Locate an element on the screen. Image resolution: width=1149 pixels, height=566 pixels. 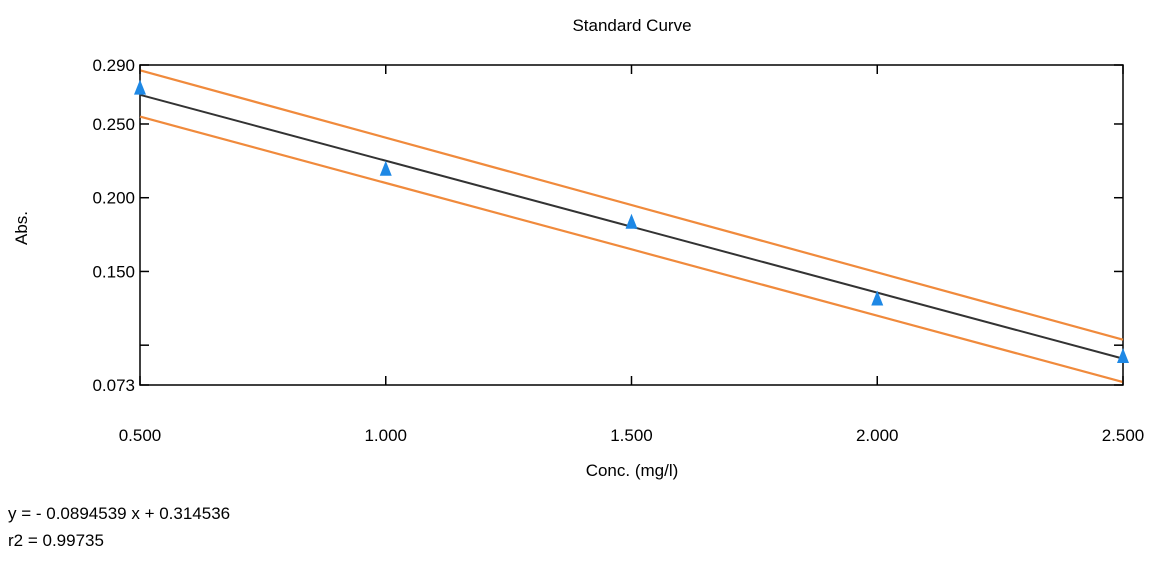
y-tick-label: 0.150 is located at coordinates (113, 271).